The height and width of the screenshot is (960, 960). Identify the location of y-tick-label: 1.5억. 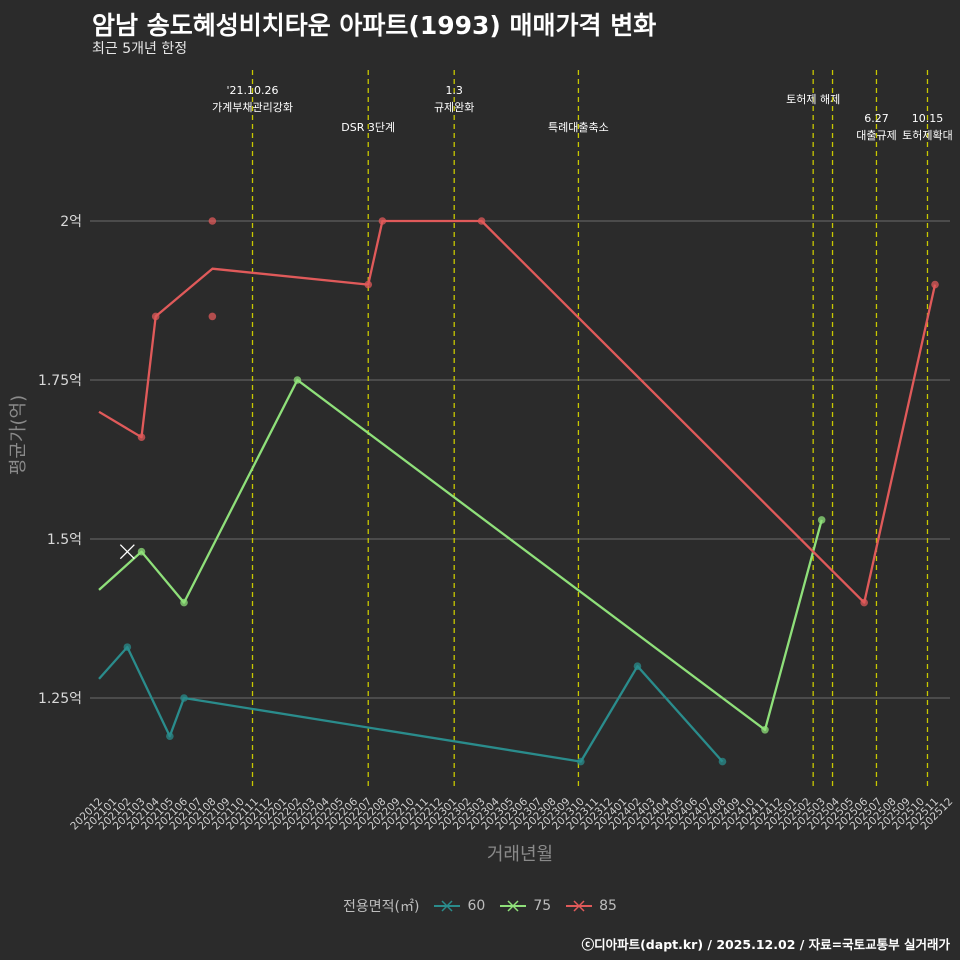
(64, 540).